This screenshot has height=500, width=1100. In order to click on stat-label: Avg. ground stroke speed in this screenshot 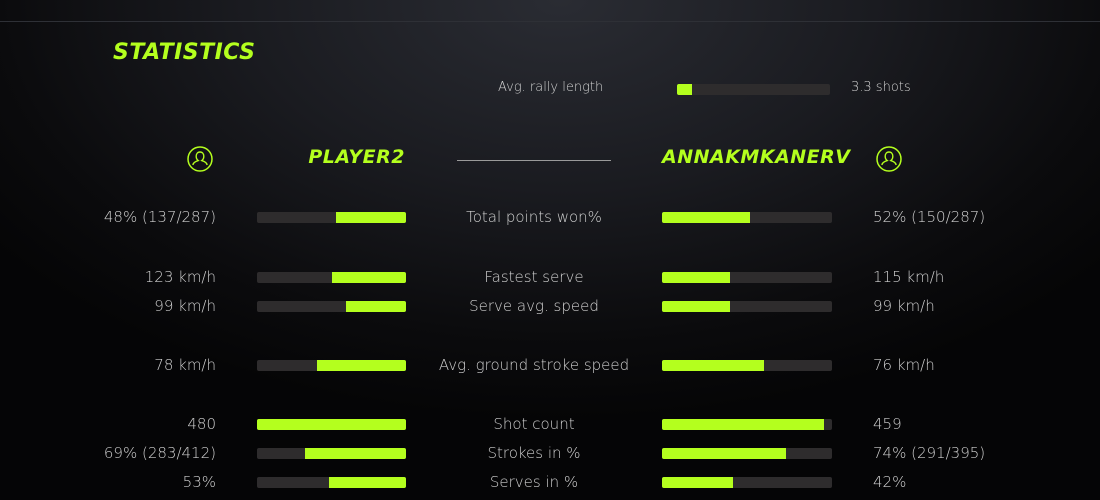, I will do `click(534, 365)`.